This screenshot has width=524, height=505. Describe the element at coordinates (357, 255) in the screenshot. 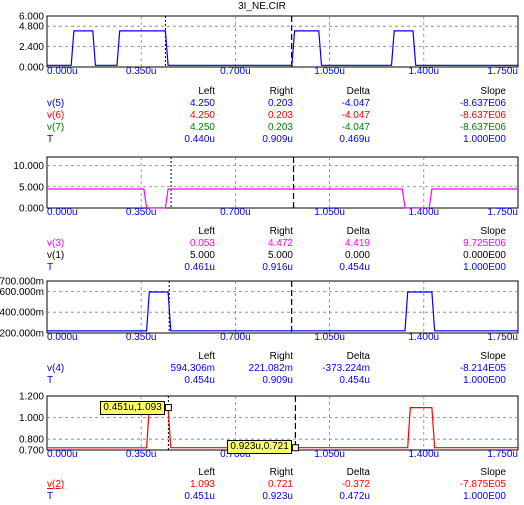

I see `row-delta-value: 0.000` at that location.